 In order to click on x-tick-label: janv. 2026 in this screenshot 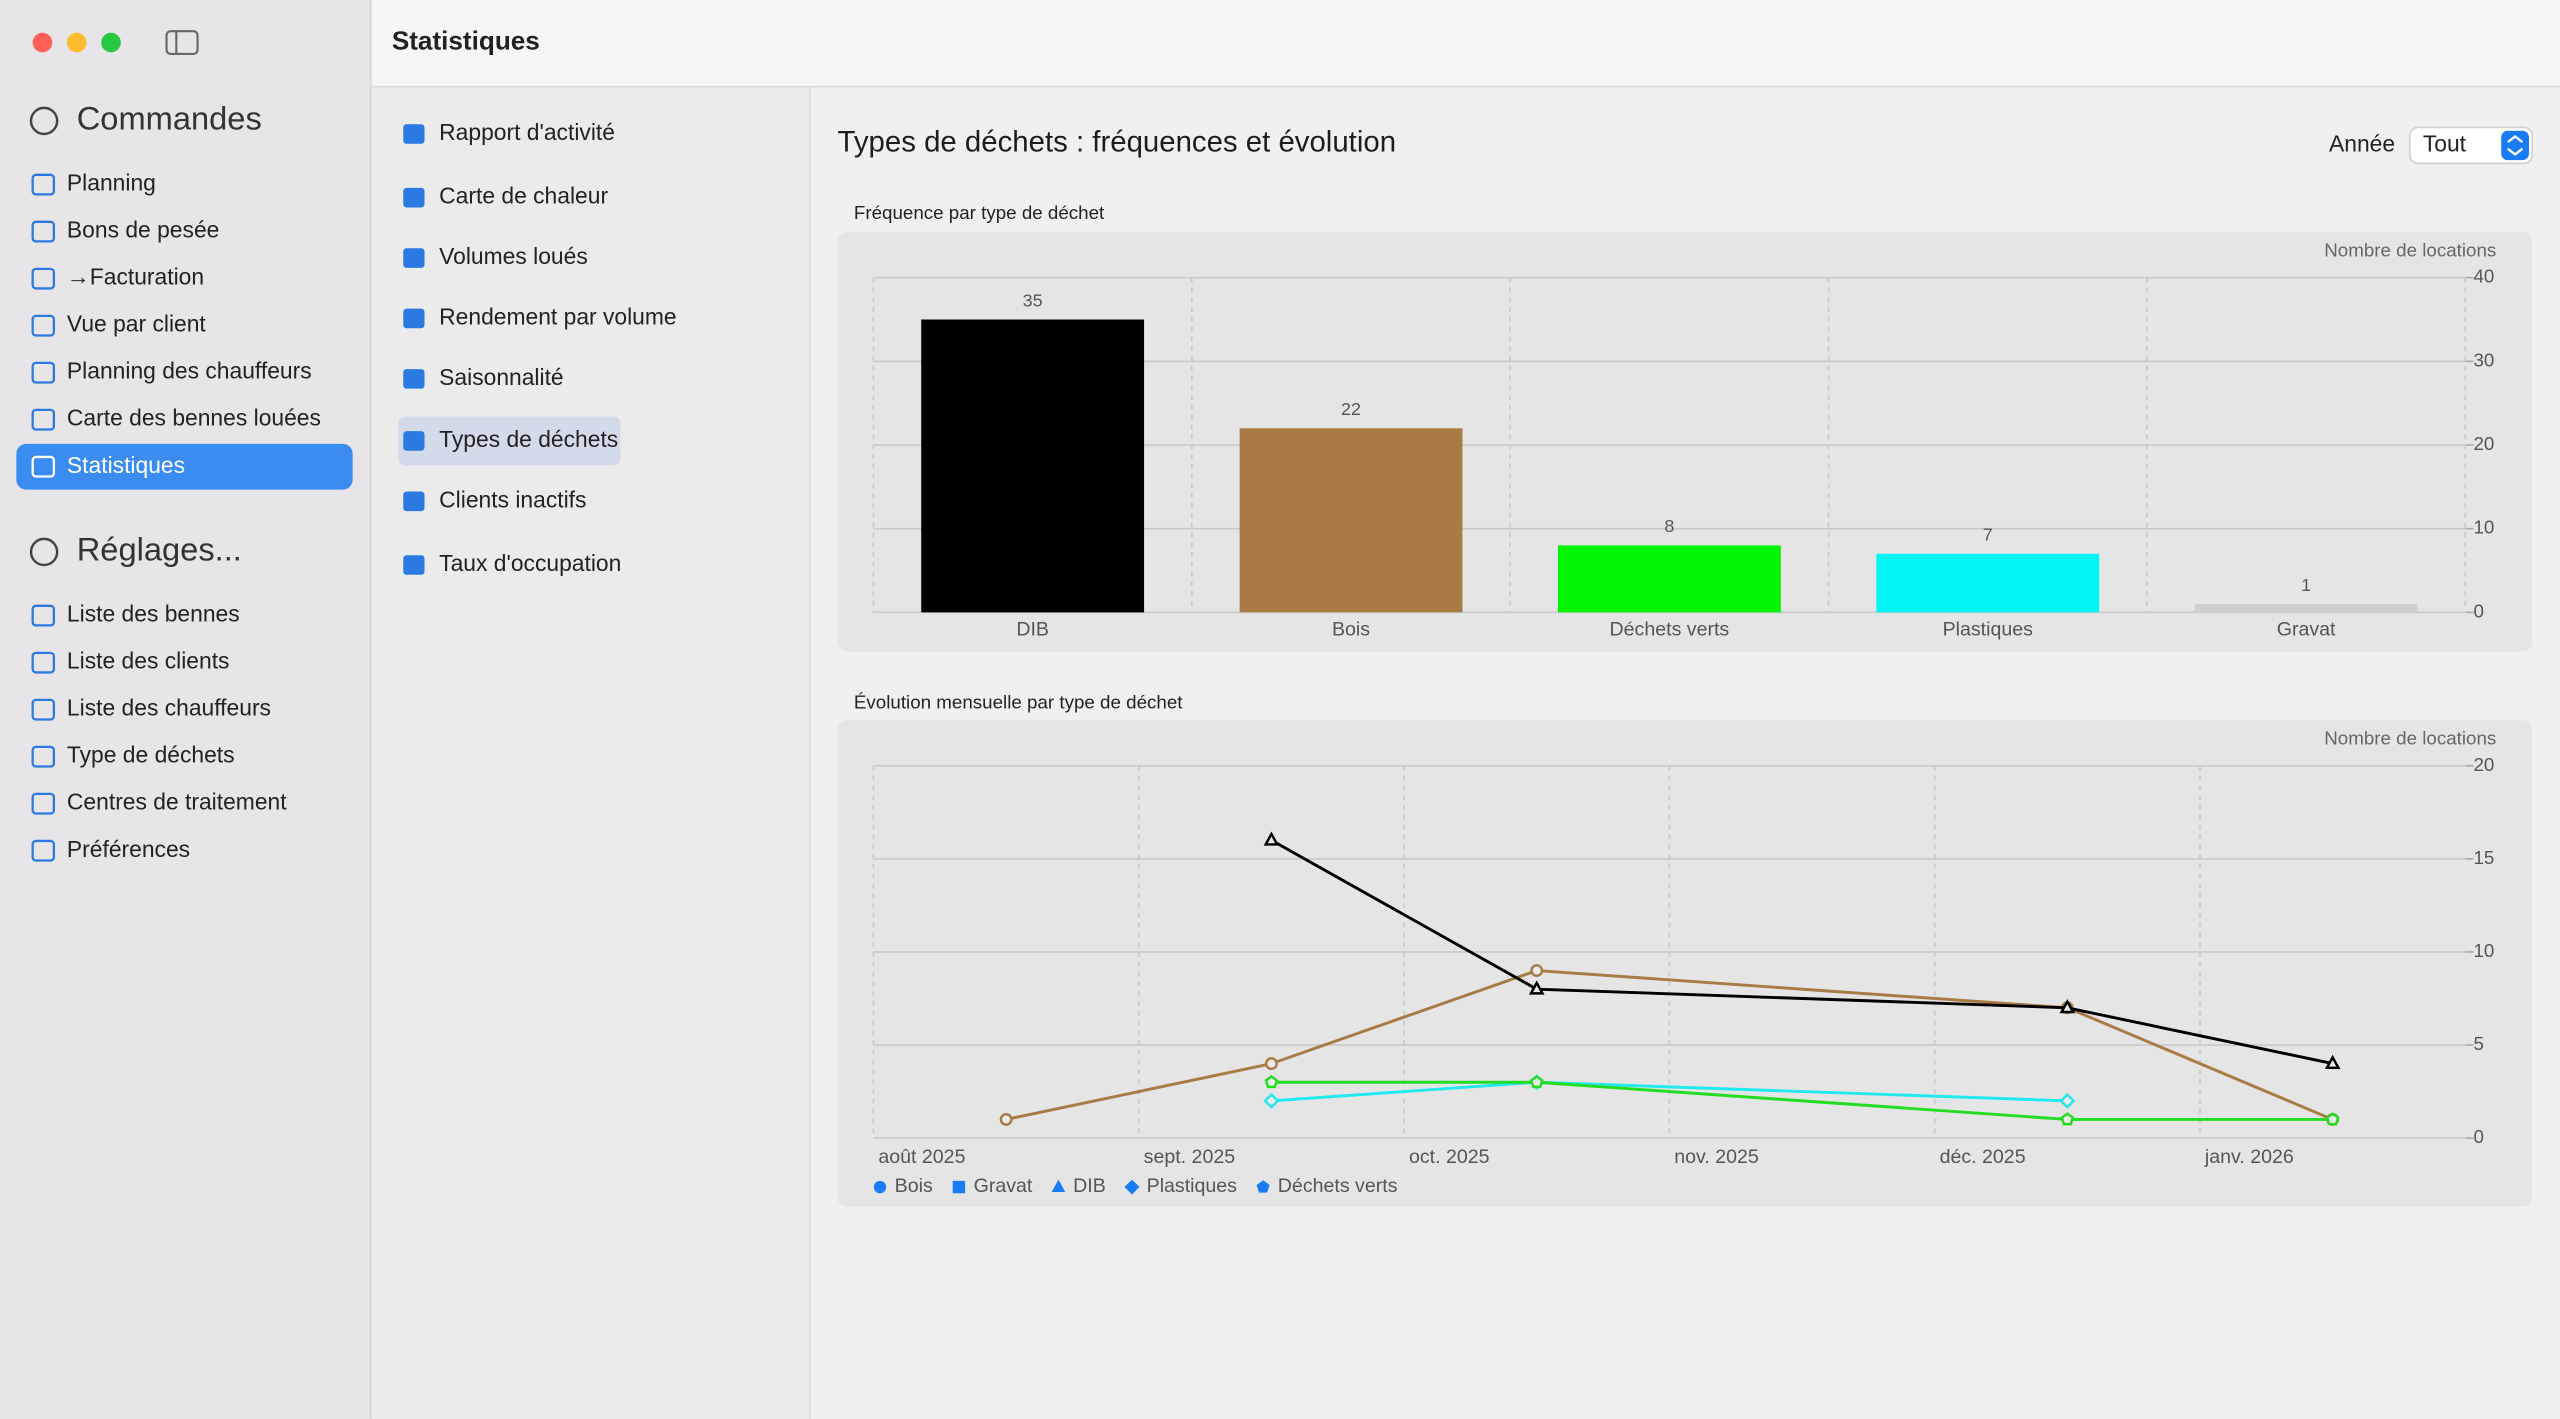, I will do `click(2249, 1157)`.